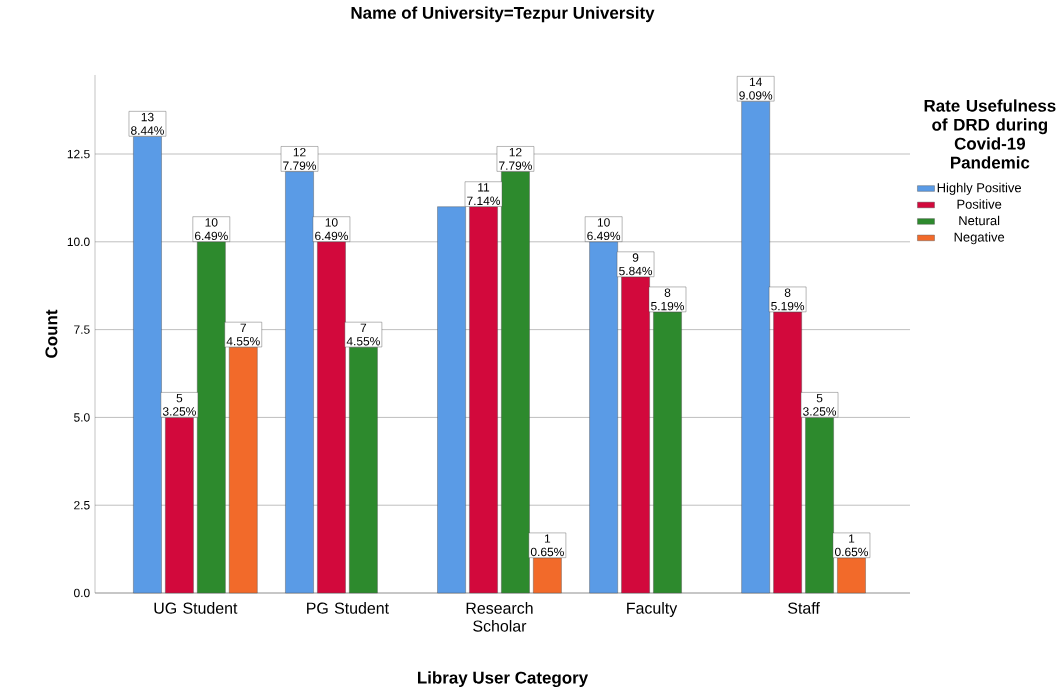 Image resolution: width=1062 pixels, height=696 pixels. I want to click on x-axis-title: Libray User Category, so click(503, 679).